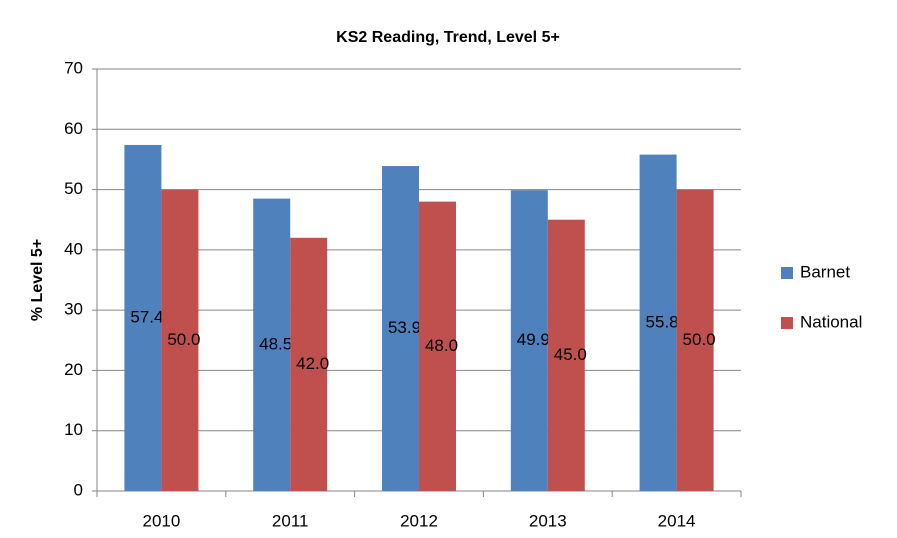  Describe the element at coordinates (146, 316) in the screenshot. I see `data-label: 57.4` at that location.